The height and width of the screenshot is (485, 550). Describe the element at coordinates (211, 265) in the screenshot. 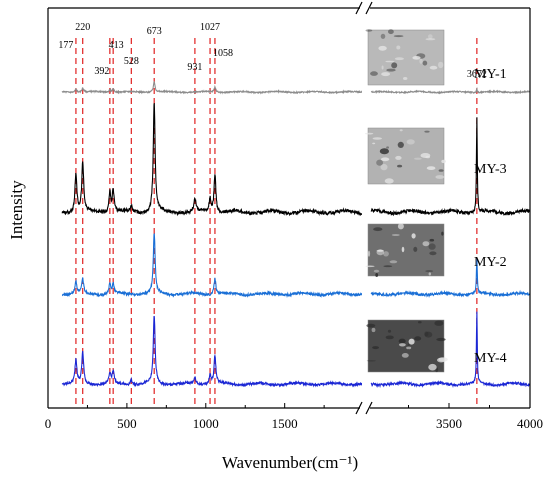

I see `series-line-my-2-left` at that location.